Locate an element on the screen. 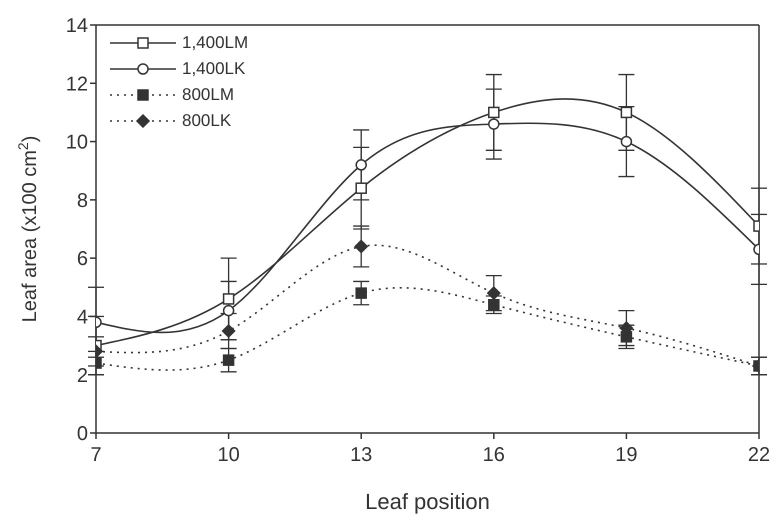 Image resolution: width=780 pixels, height=531 pixels. y-tick-label: 10 is located at coordinates (77, 143).